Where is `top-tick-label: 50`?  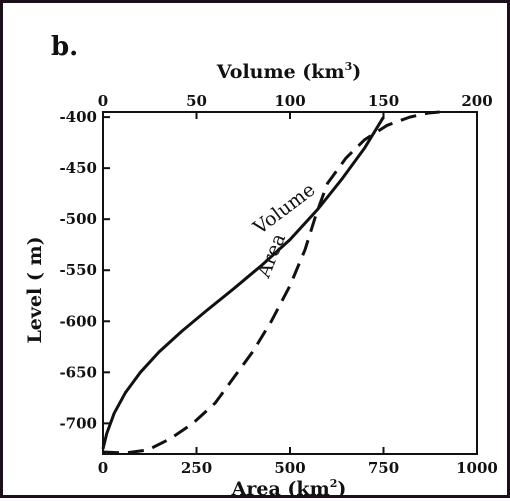
top-tick-label: 50 is located at coordinates (196, 101).